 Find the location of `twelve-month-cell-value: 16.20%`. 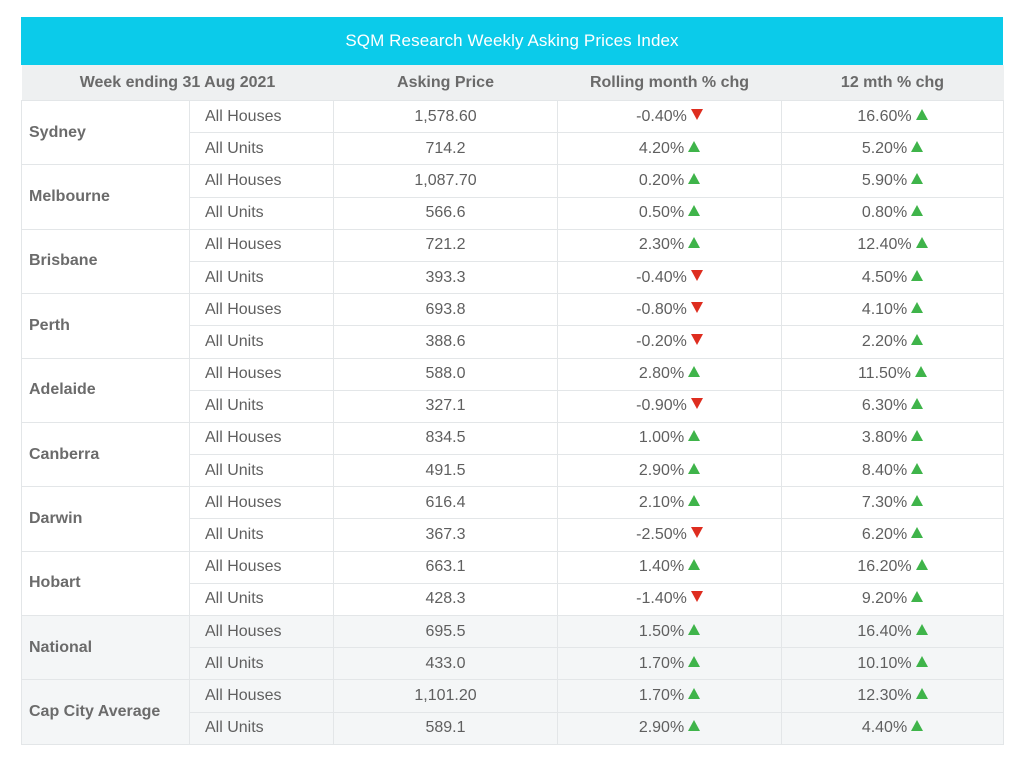

twelve-month-cell-value: 16.20% is located at coordinates (884, 567).